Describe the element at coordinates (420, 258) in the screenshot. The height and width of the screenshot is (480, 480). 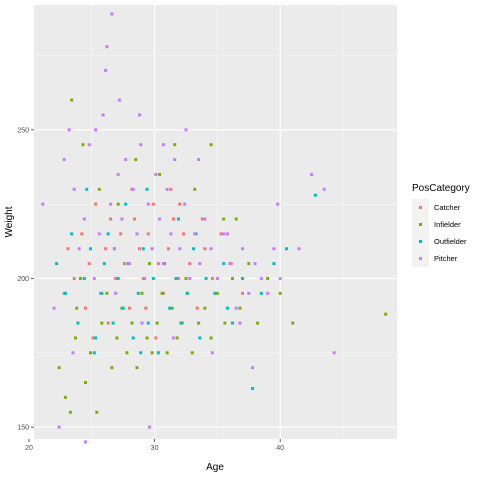
I see `legend-swatch-pitcher` at that location.